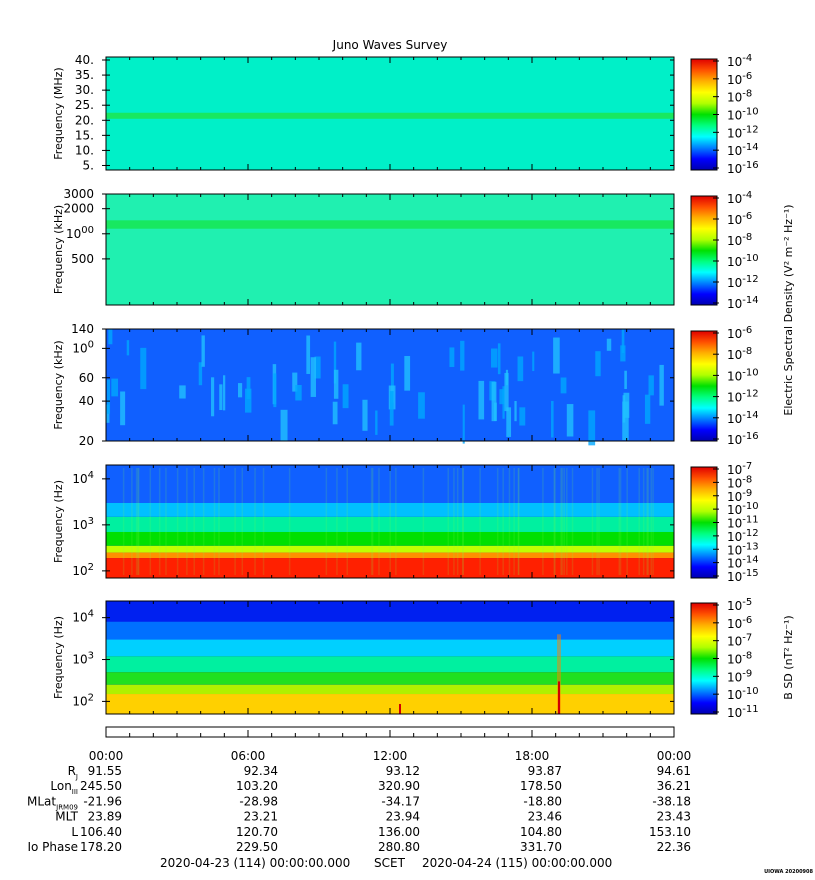 The height and width of the screenshot is (880, 815). I want to click on y-tick-label: 20., so click(84, 120).